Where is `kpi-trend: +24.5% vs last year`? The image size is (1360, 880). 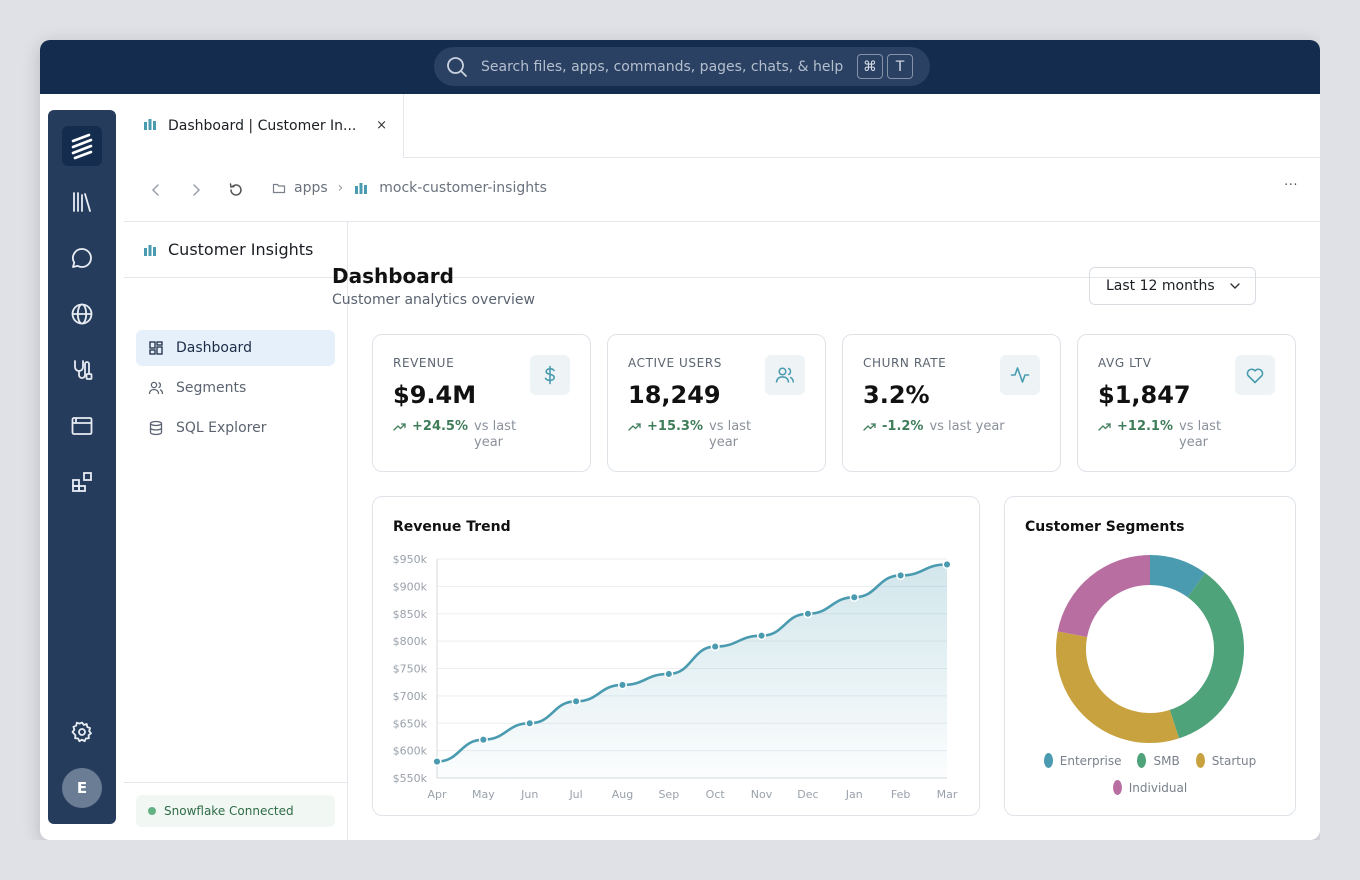 kpi-trend: +24.5% vs last year is located at coordinates (462, 435).